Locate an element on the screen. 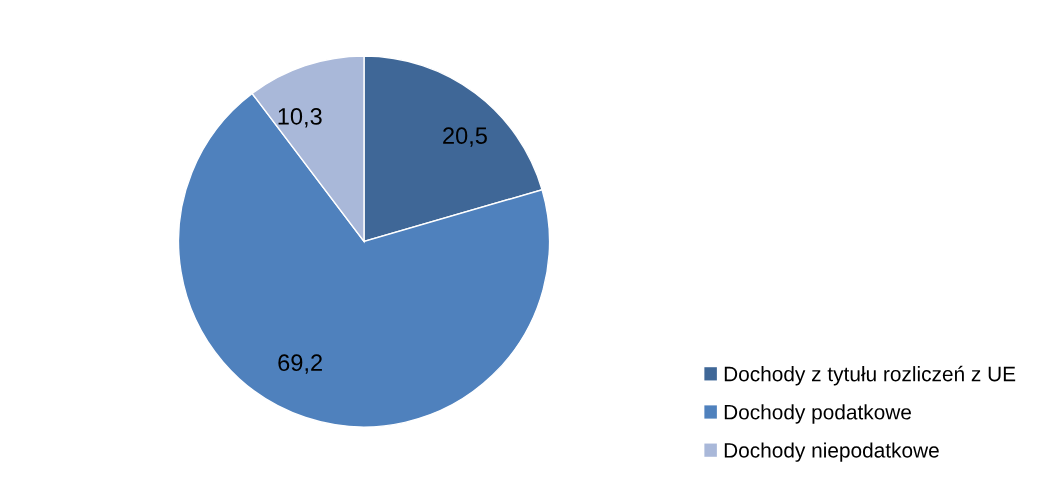 The image size is (1040, 483). legend-label: Dochody niepodatkowe is located at coordinates (831, 452).